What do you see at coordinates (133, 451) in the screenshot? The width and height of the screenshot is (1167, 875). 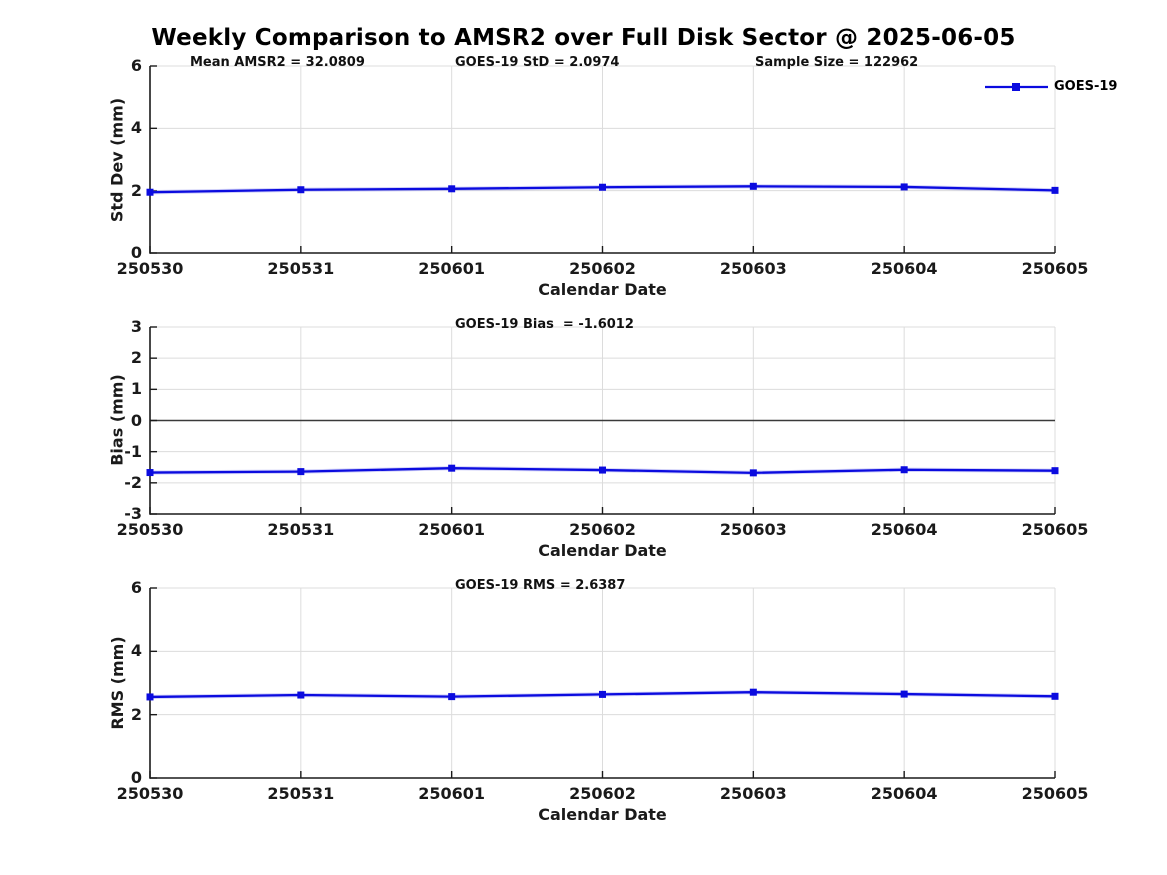 I see `y-tick-label: -1` at bounding box center [133, 451].